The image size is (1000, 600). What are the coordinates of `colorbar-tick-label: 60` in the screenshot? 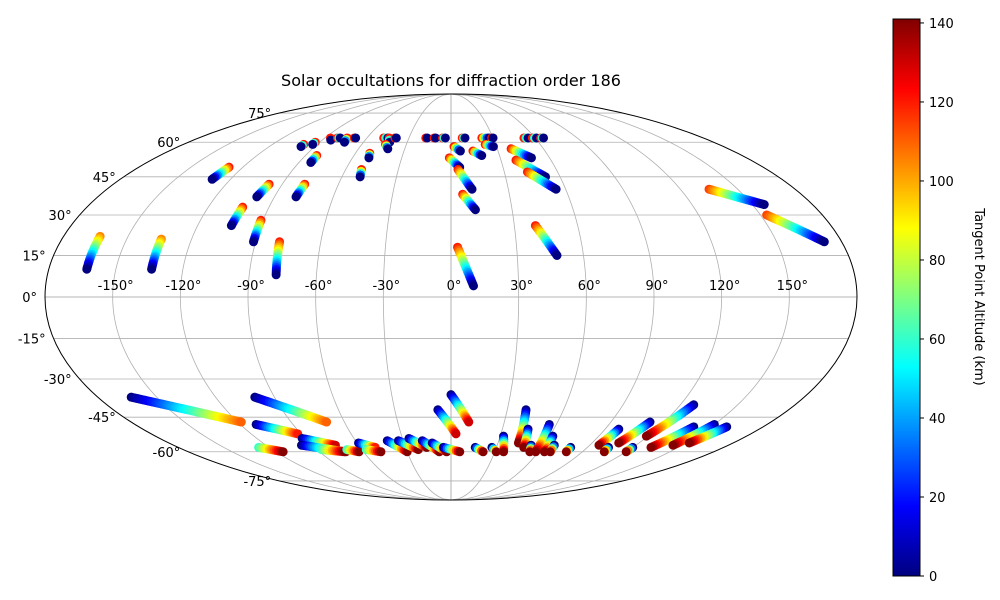 It's located at (937, 340).